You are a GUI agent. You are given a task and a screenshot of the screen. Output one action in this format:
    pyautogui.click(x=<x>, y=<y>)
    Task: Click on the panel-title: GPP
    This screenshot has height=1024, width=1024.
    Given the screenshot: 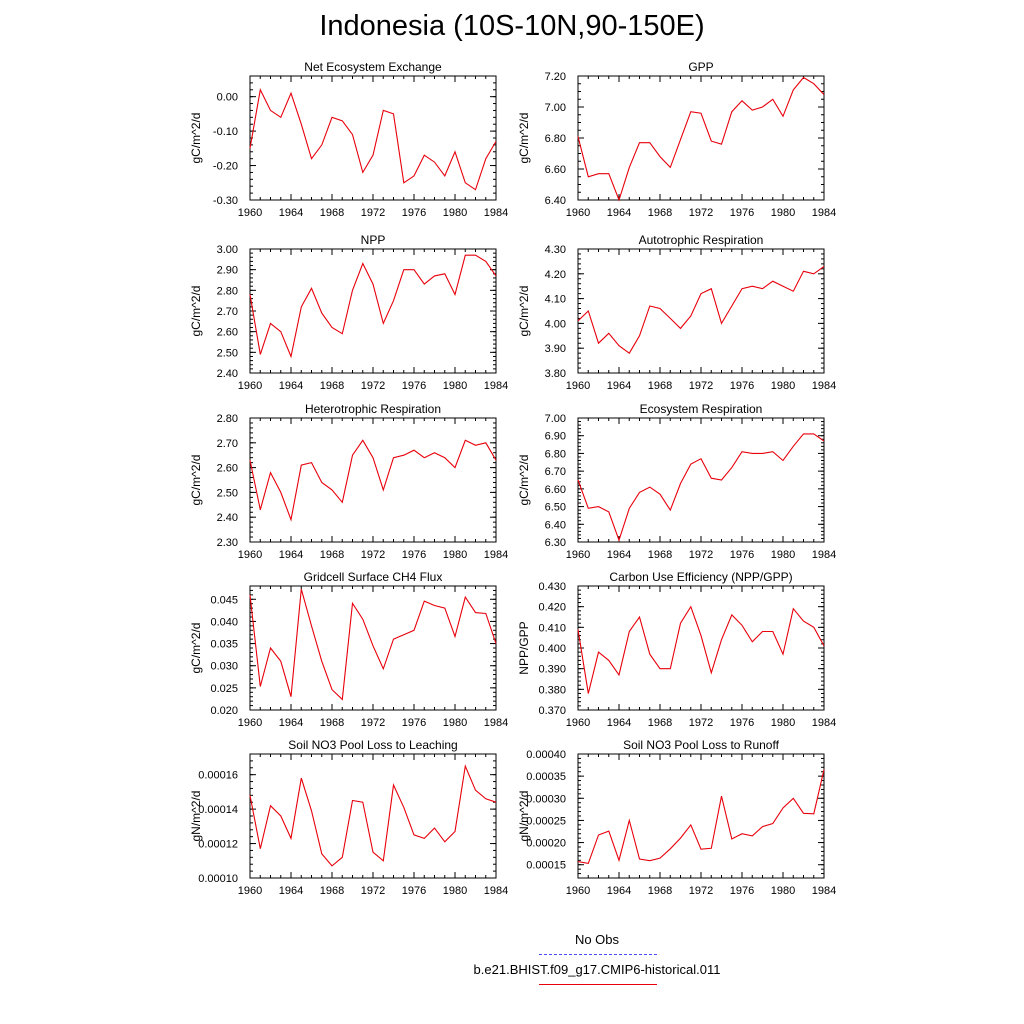 What is the action you would take?
    pyautogui.click(x=700, y=67)
    